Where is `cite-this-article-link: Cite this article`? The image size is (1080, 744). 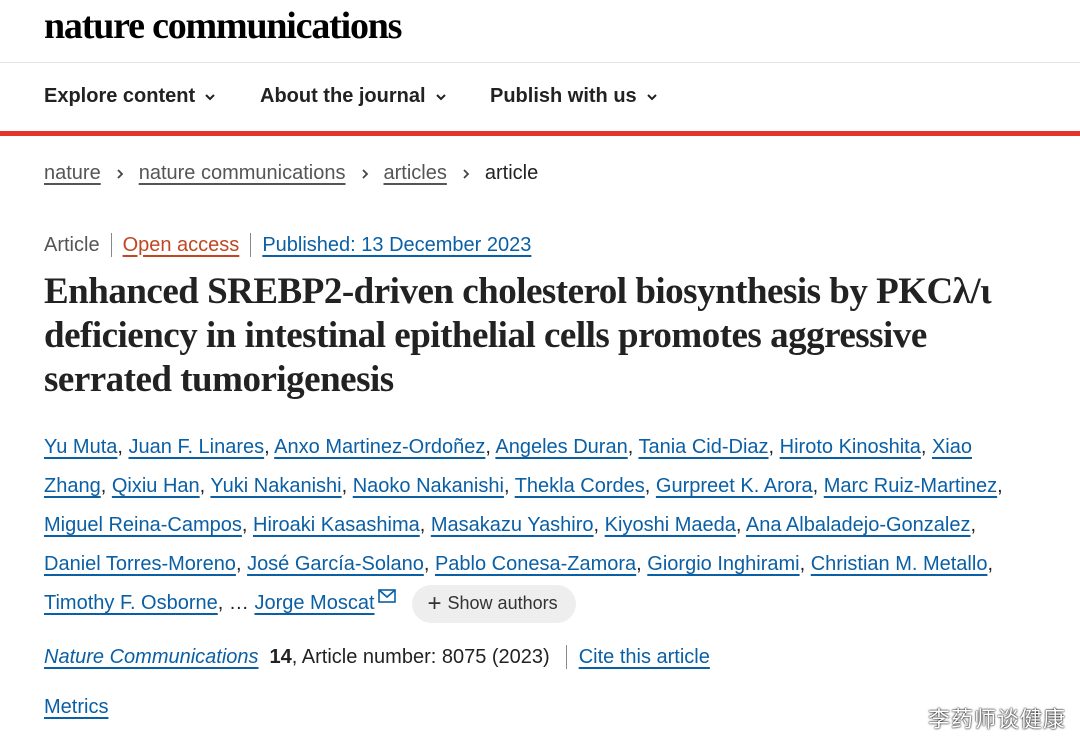 cite-this-article-link: Cite this article is located at coordinates (644, 656).